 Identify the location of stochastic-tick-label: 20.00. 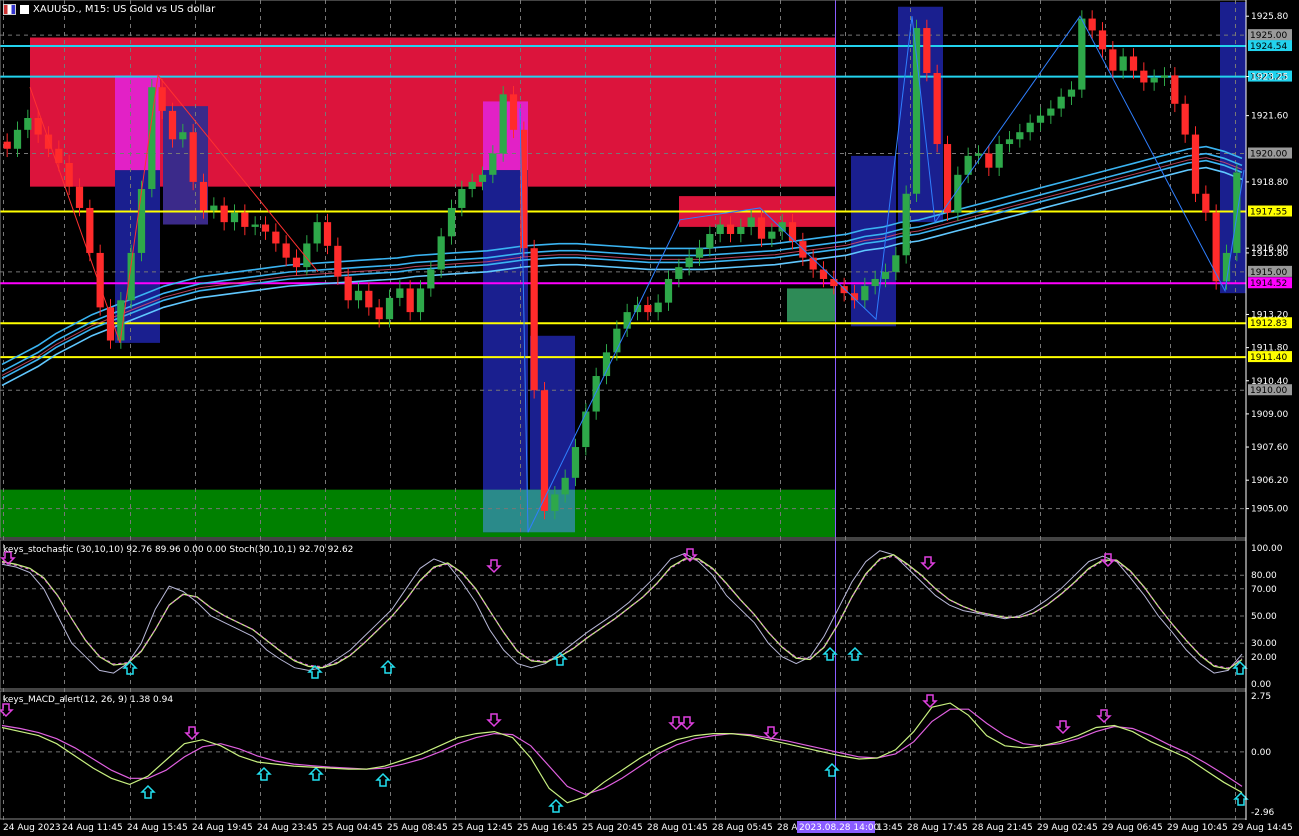
(1264, 658).